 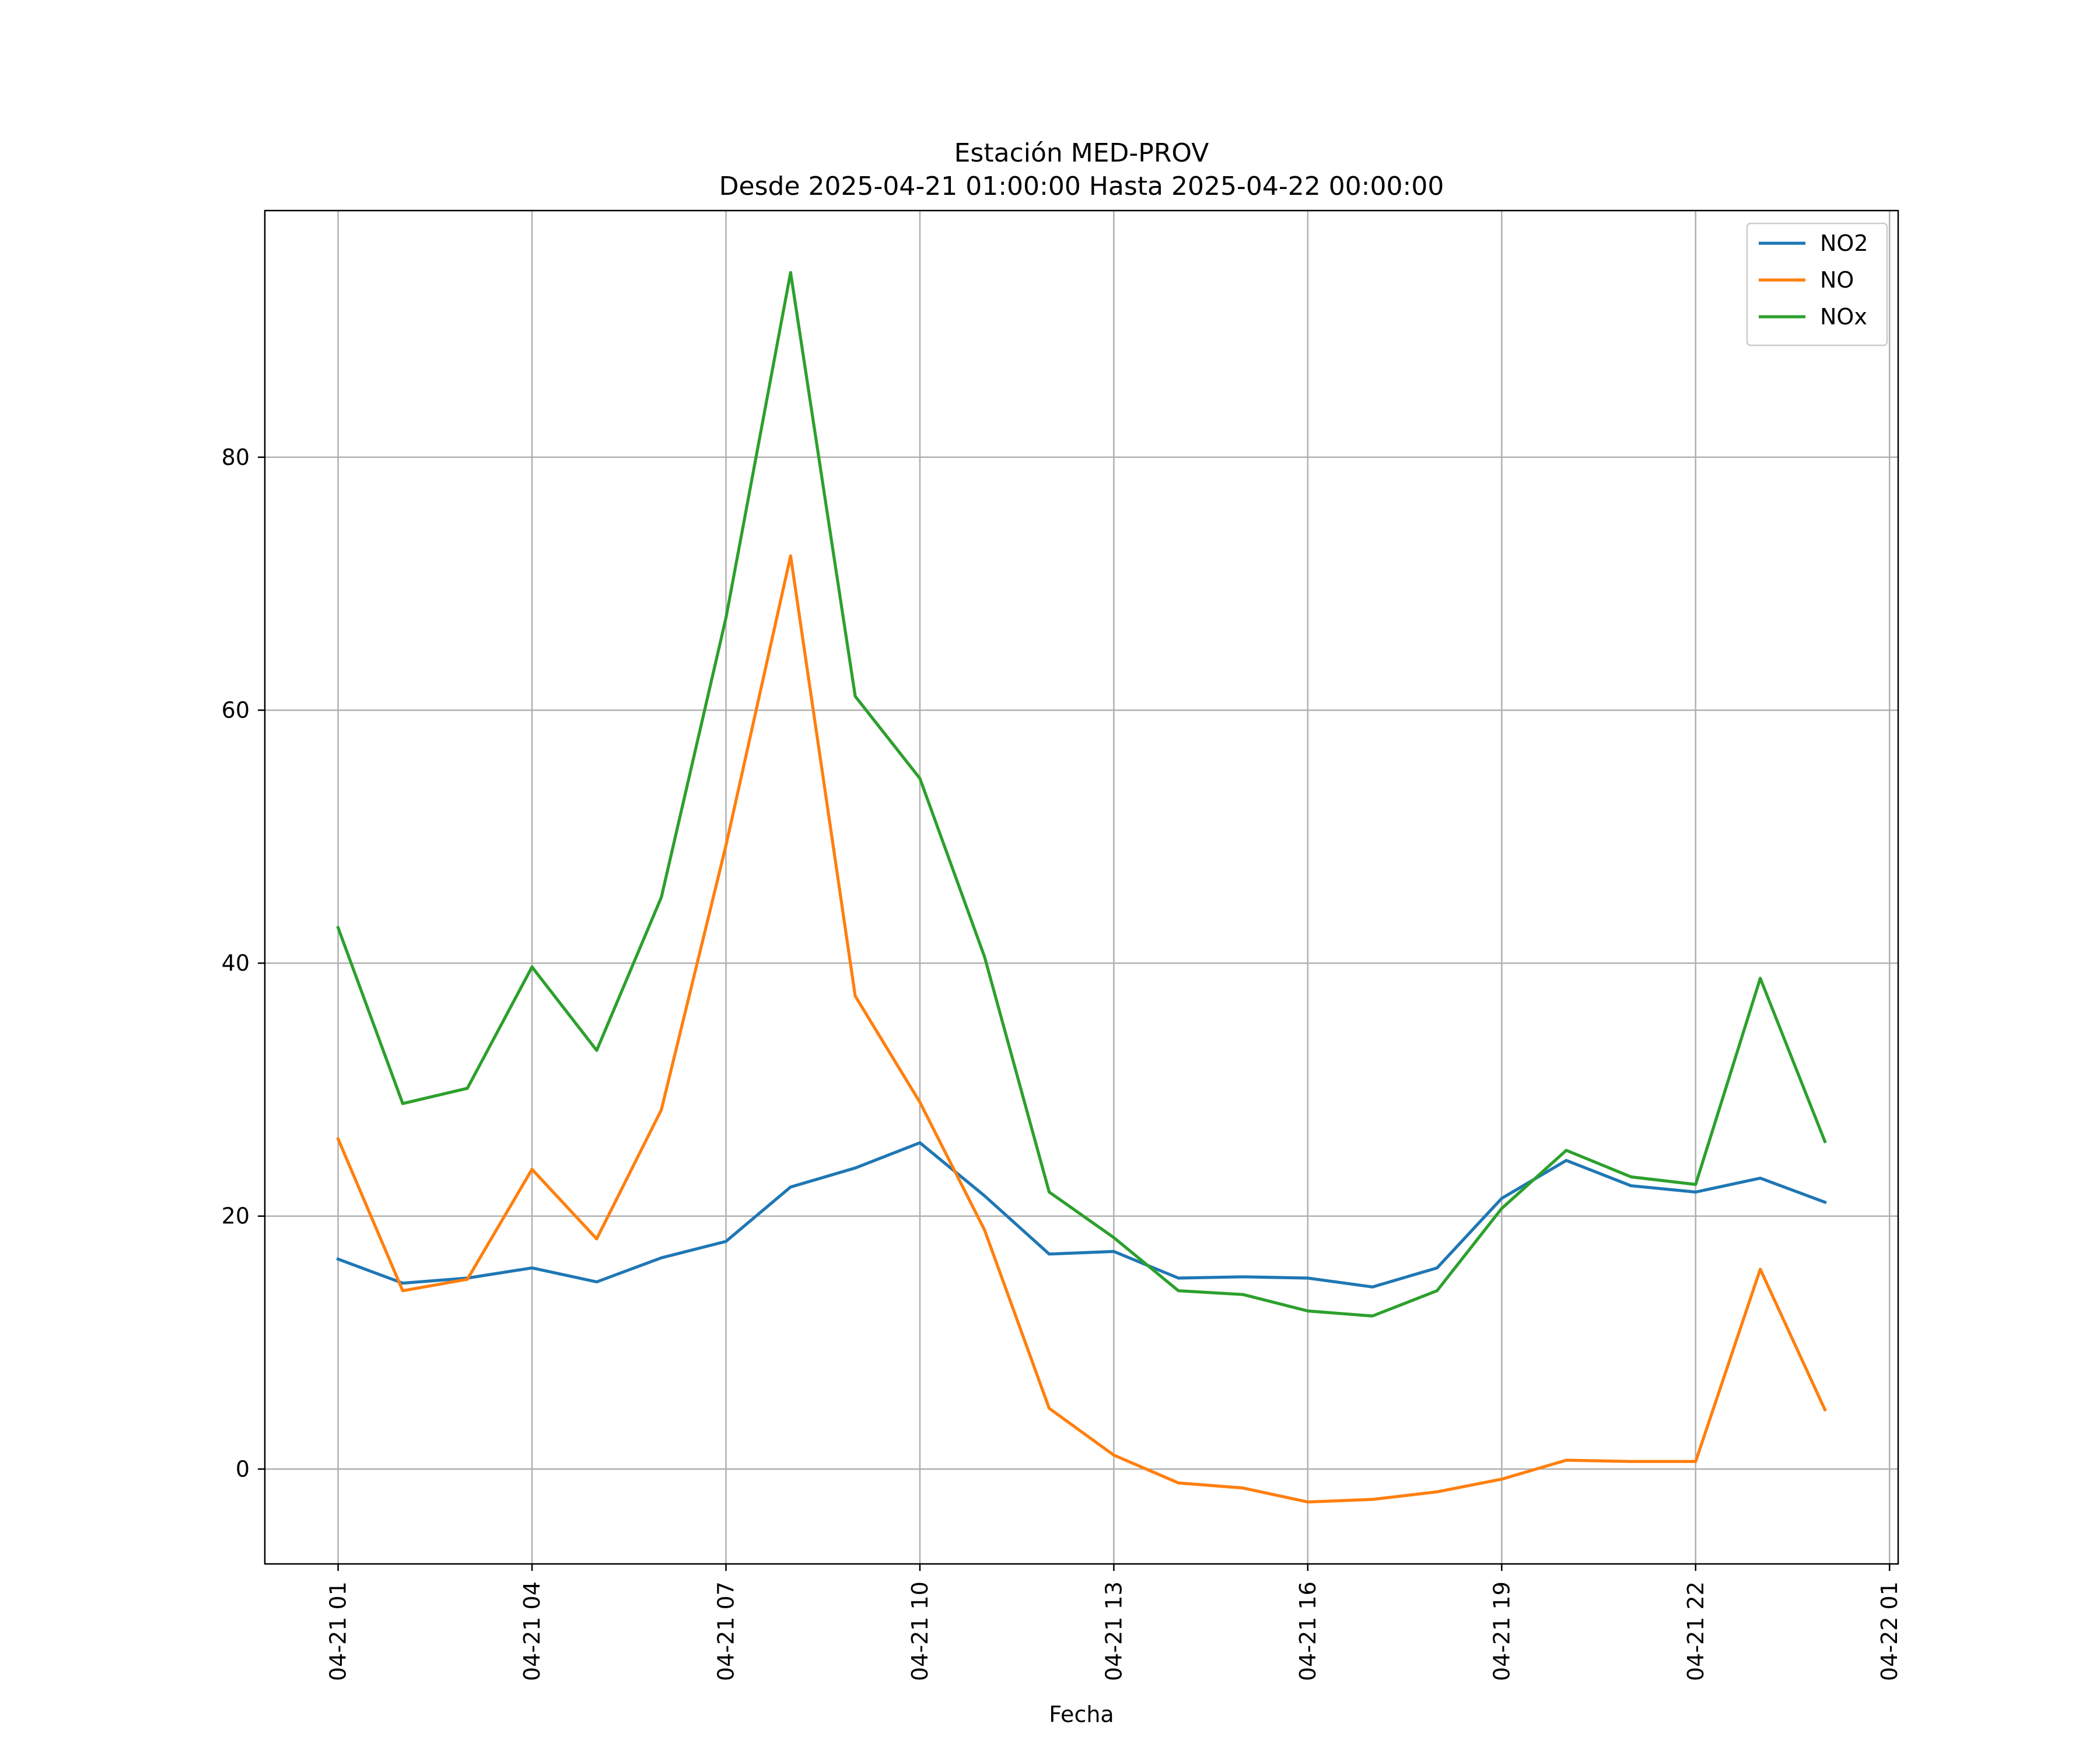 What do you see at coordinates (1501, 1631) in the screenshot?
I see `x-tick-label: 04-21 19` at bounding box center [1501, 1631].